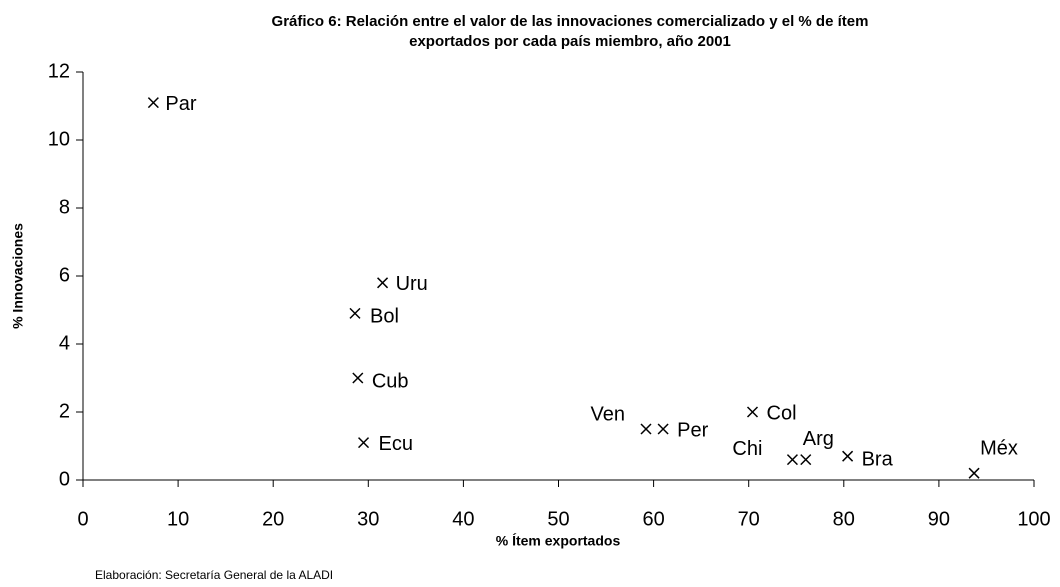 This screenshot has width=1060, height=587. I want to click on point-label: Ecu, so click(396, 444).